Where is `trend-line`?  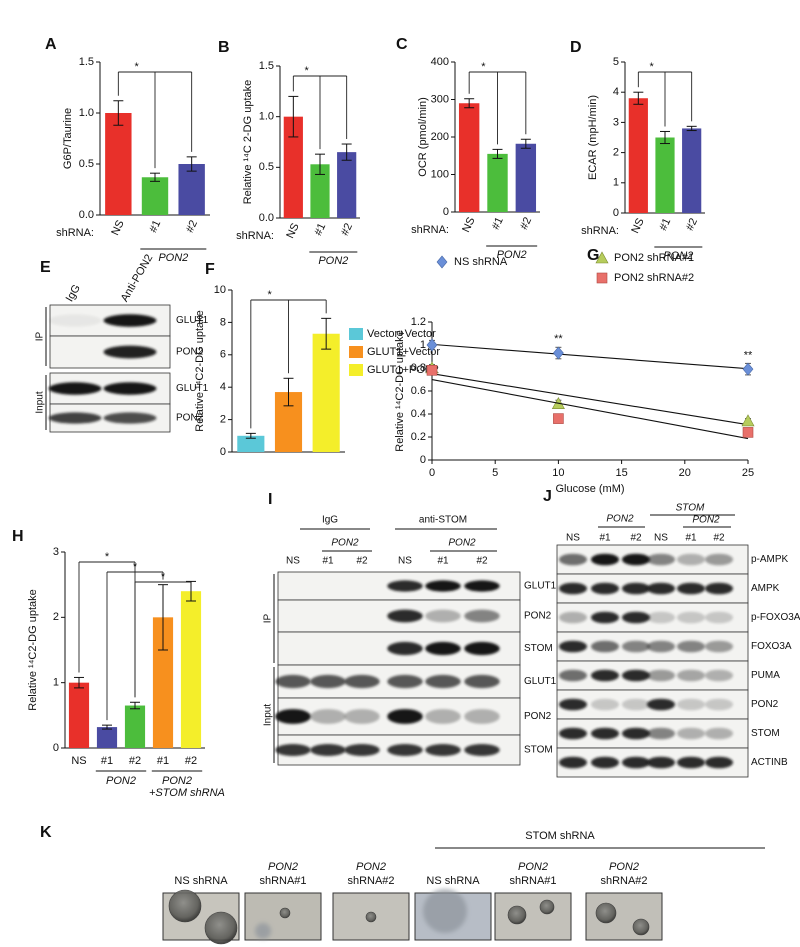
trend-line is located at coordinates (590, 356).